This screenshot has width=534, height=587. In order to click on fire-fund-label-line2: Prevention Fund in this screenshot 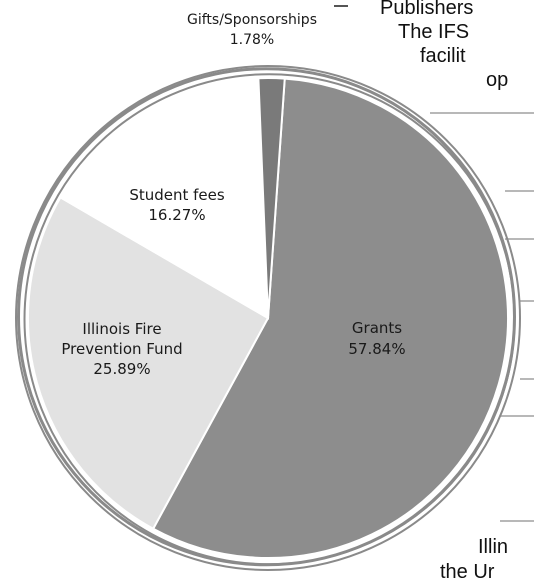, I will do `click(121, 349)`.